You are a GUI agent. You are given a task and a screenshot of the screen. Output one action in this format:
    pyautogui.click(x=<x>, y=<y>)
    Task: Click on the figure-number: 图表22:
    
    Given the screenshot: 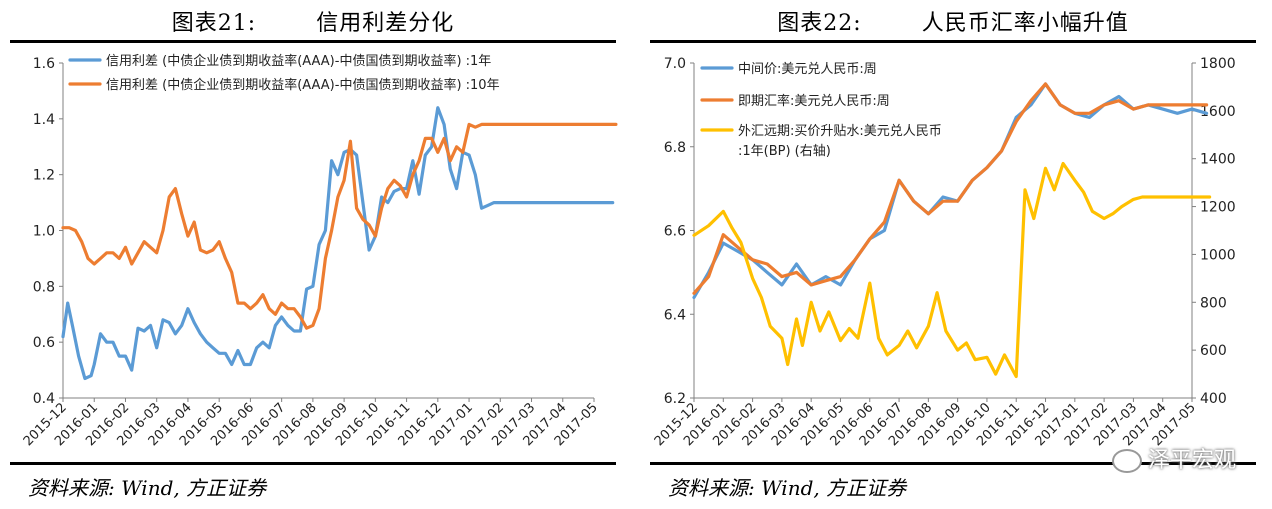 What is the action you would take?
    pyautogui.click(x=819, y=23)
    